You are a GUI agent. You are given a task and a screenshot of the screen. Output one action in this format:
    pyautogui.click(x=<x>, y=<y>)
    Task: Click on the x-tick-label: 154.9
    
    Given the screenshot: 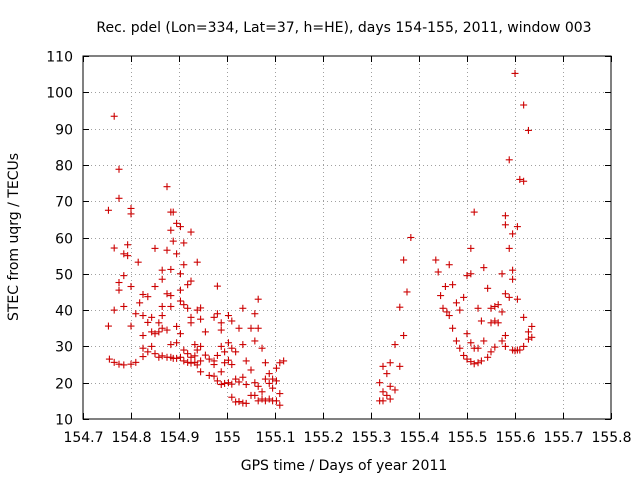 What is the action you would take?
    pyautogui.click(x=179, y=438)
    